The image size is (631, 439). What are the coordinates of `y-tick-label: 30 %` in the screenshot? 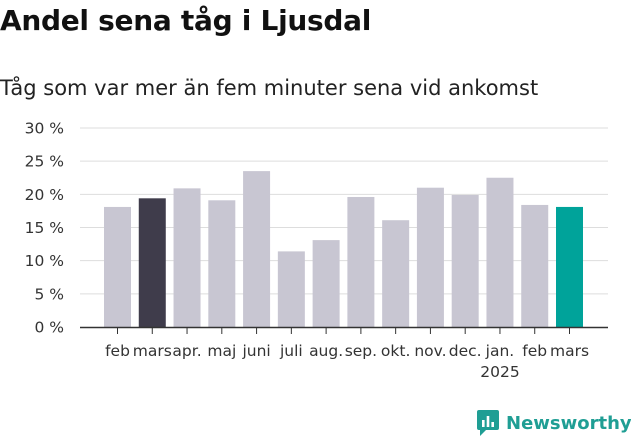 It's located at (44, 129).